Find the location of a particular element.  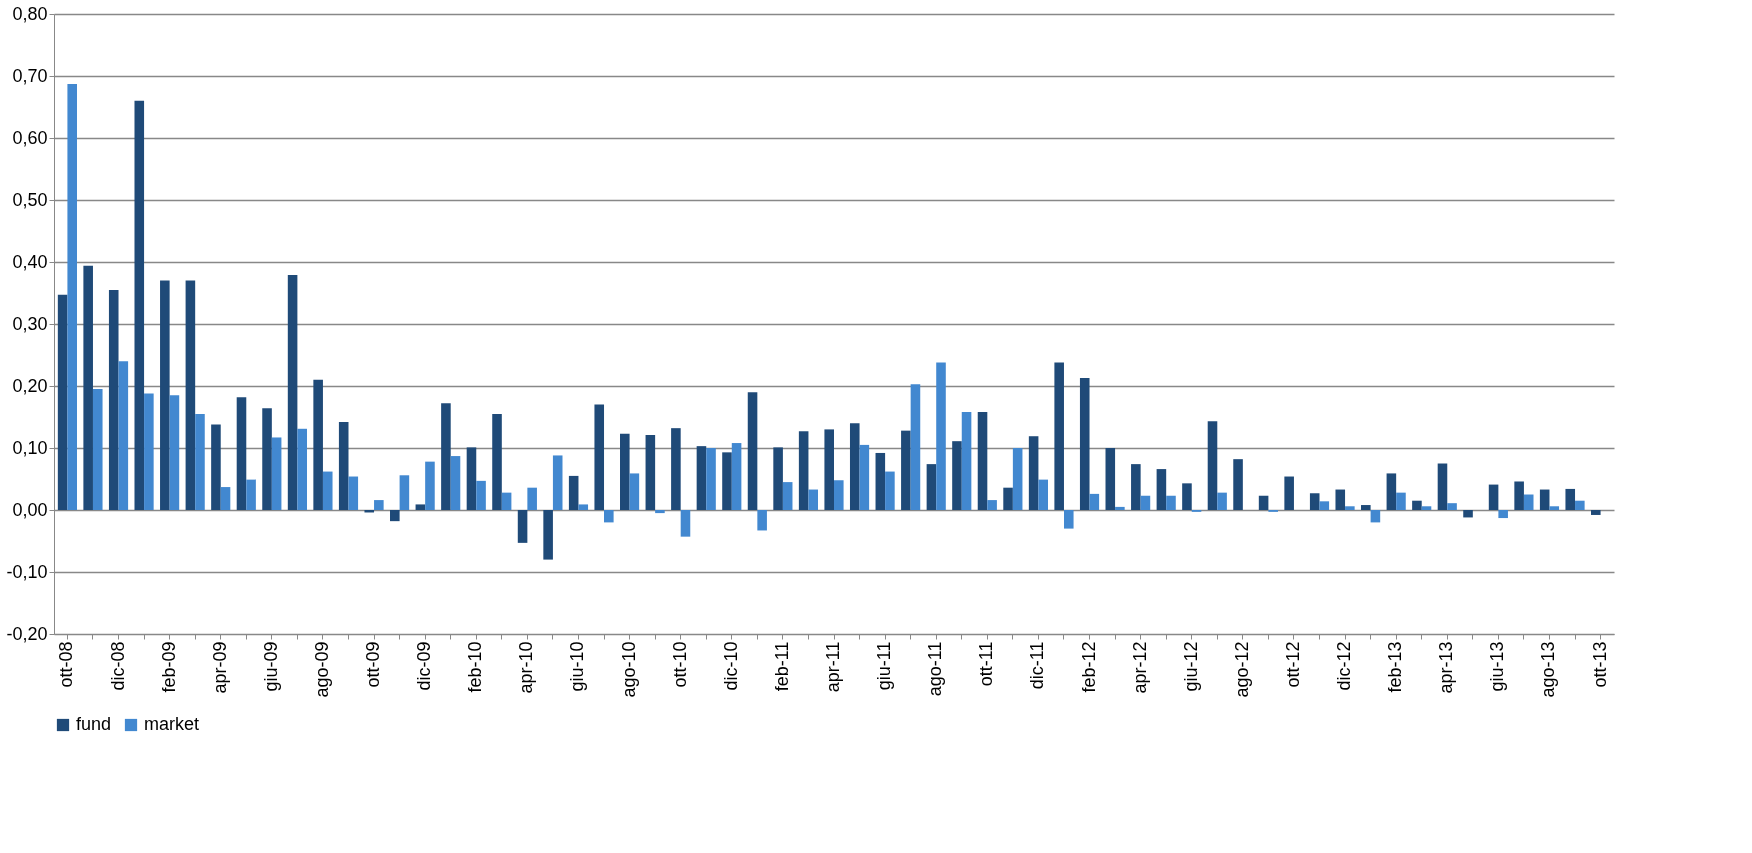

y-tick-label: 0,80 is located at coordinates (30, 13).